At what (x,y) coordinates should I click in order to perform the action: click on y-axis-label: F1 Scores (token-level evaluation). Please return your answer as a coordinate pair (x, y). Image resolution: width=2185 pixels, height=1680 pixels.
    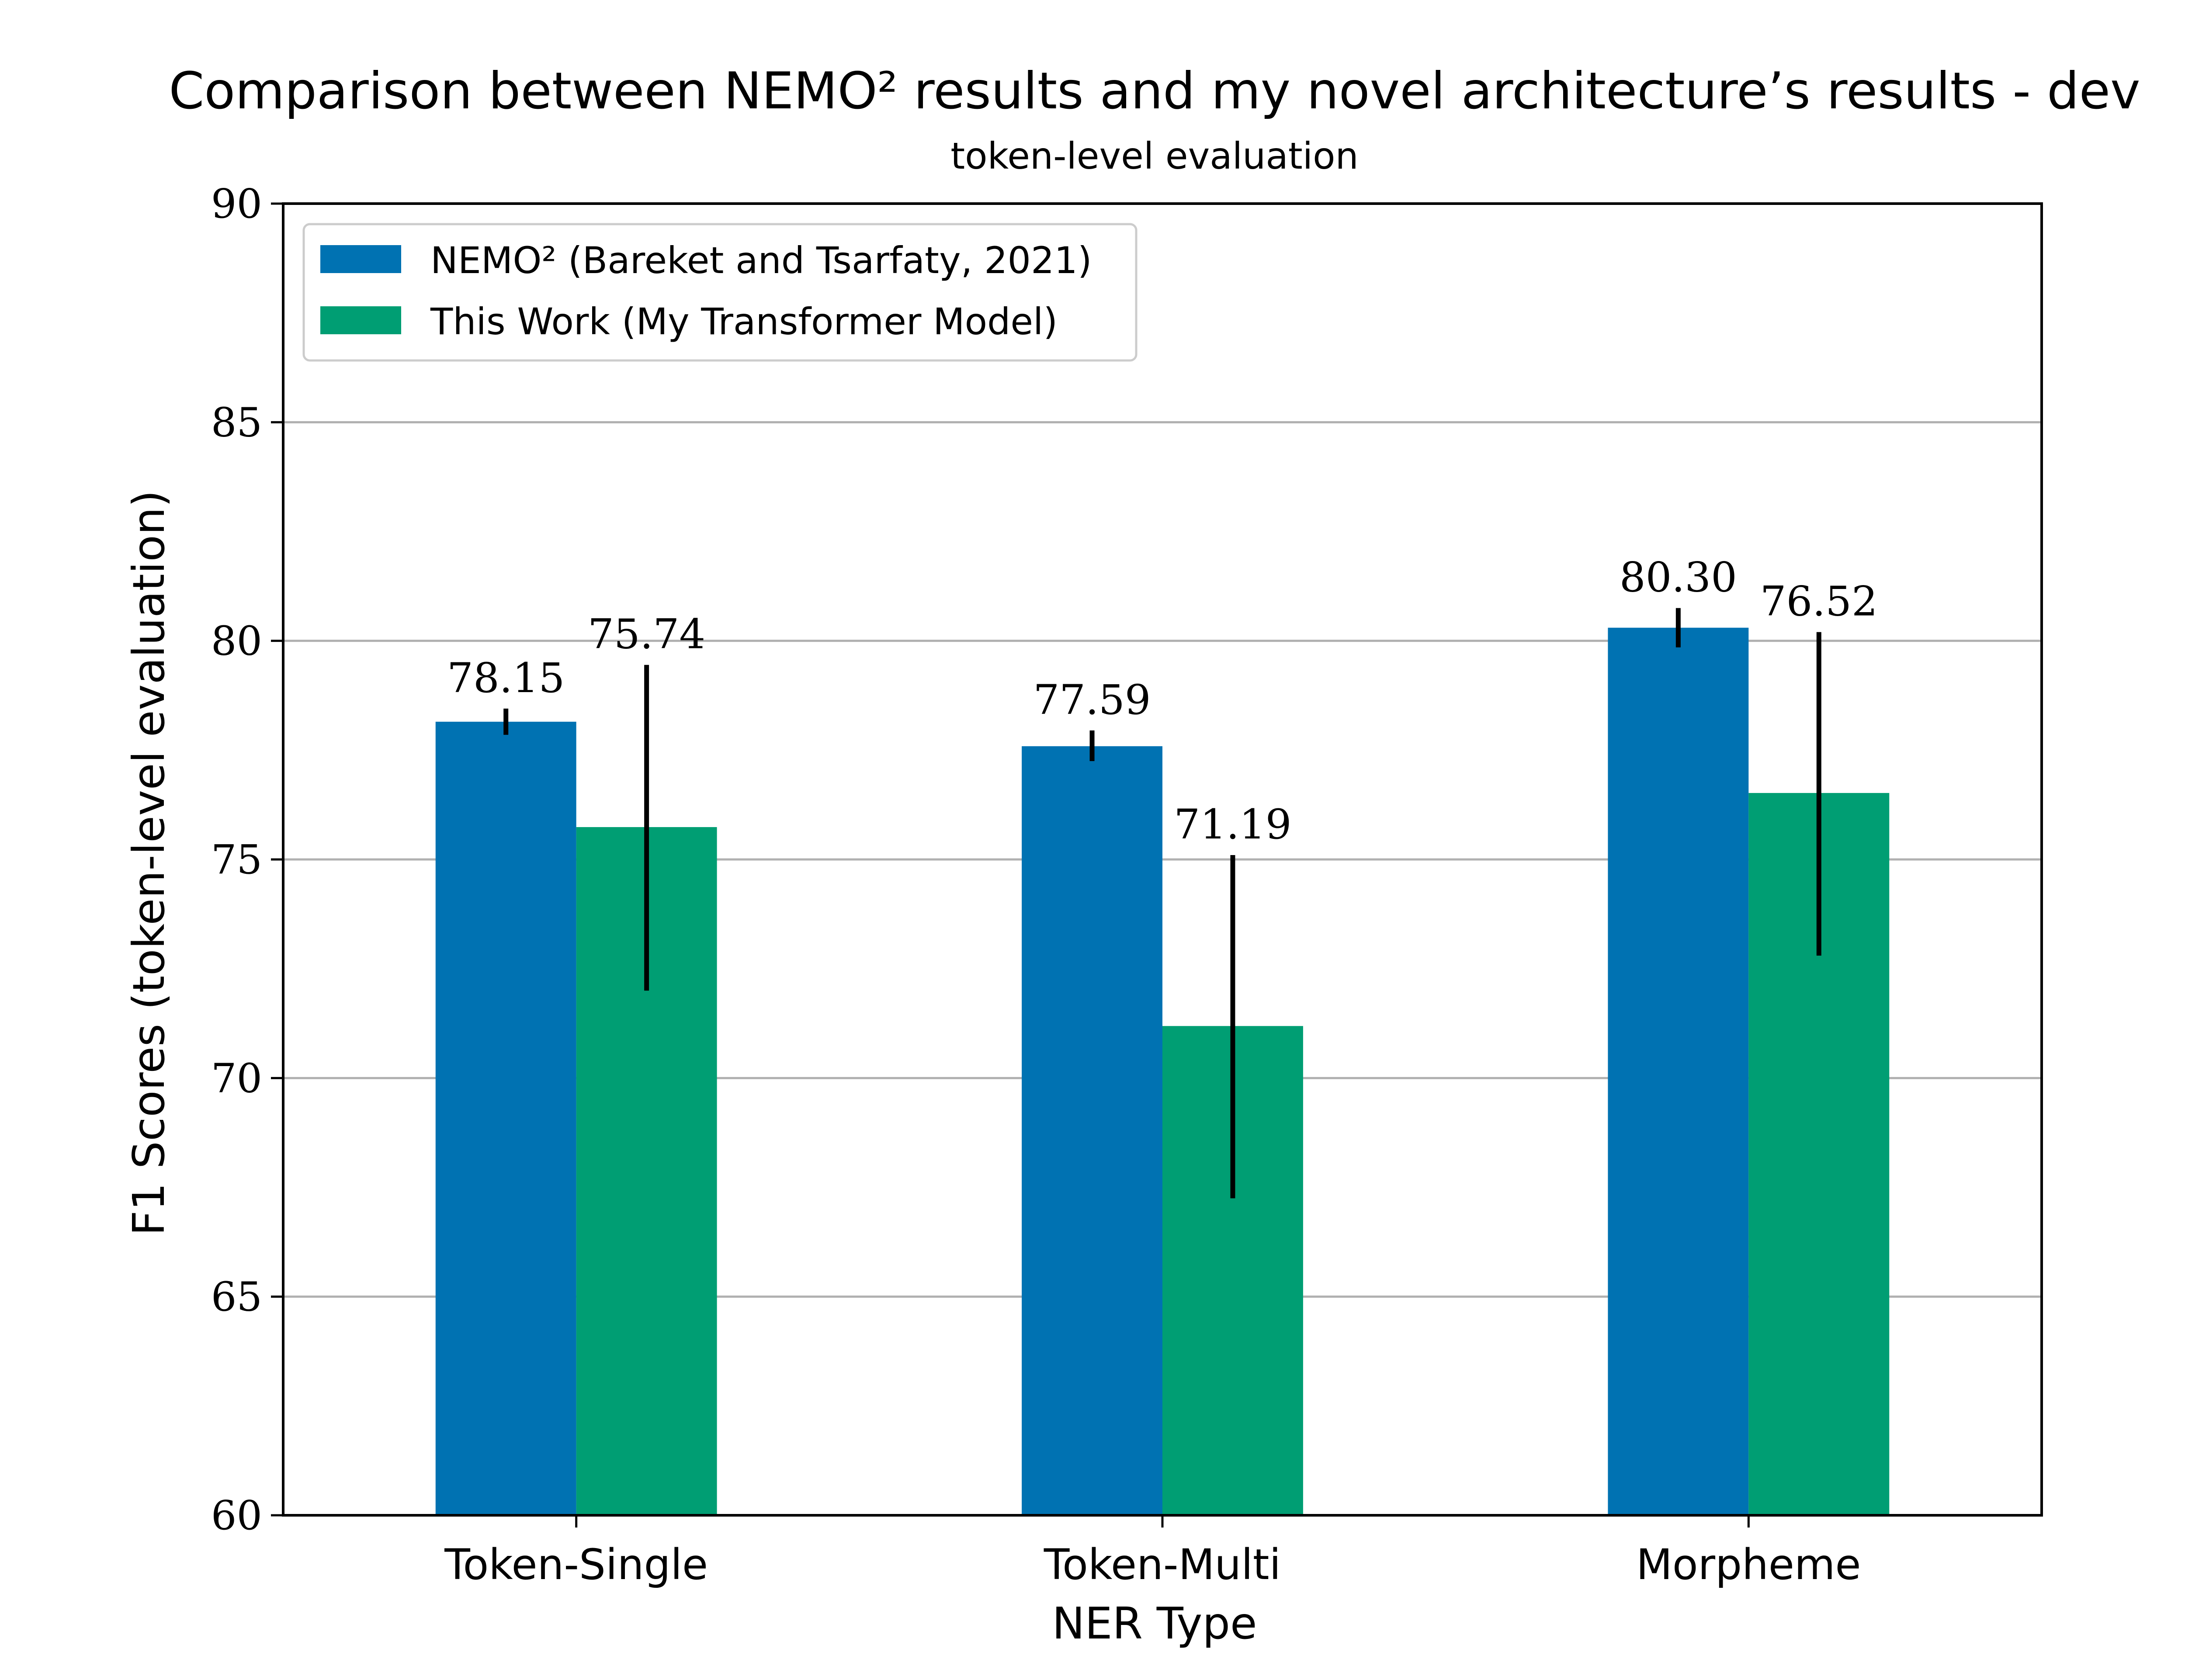
    Looking at the image, I should click on (149, 863).